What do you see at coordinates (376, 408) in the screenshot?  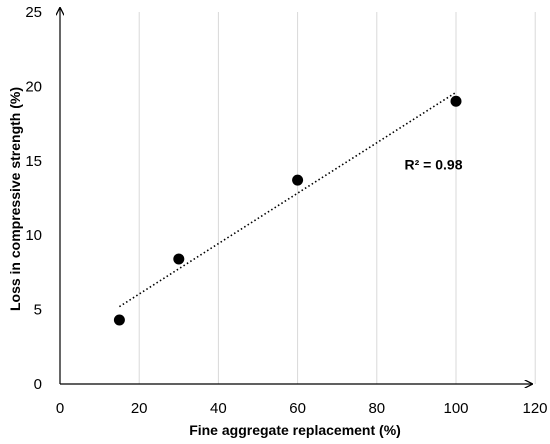 I see `x-tick-label-80: 80` at bounding box center [376, 408].